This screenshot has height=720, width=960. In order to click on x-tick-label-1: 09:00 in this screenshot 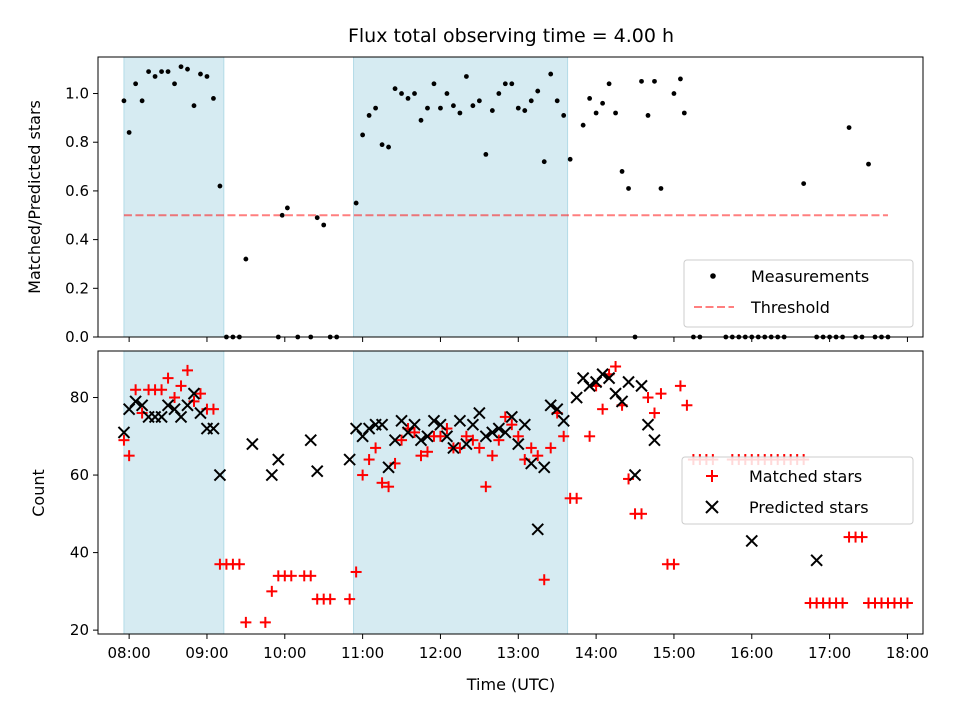, I will do `click(206, 653)`.